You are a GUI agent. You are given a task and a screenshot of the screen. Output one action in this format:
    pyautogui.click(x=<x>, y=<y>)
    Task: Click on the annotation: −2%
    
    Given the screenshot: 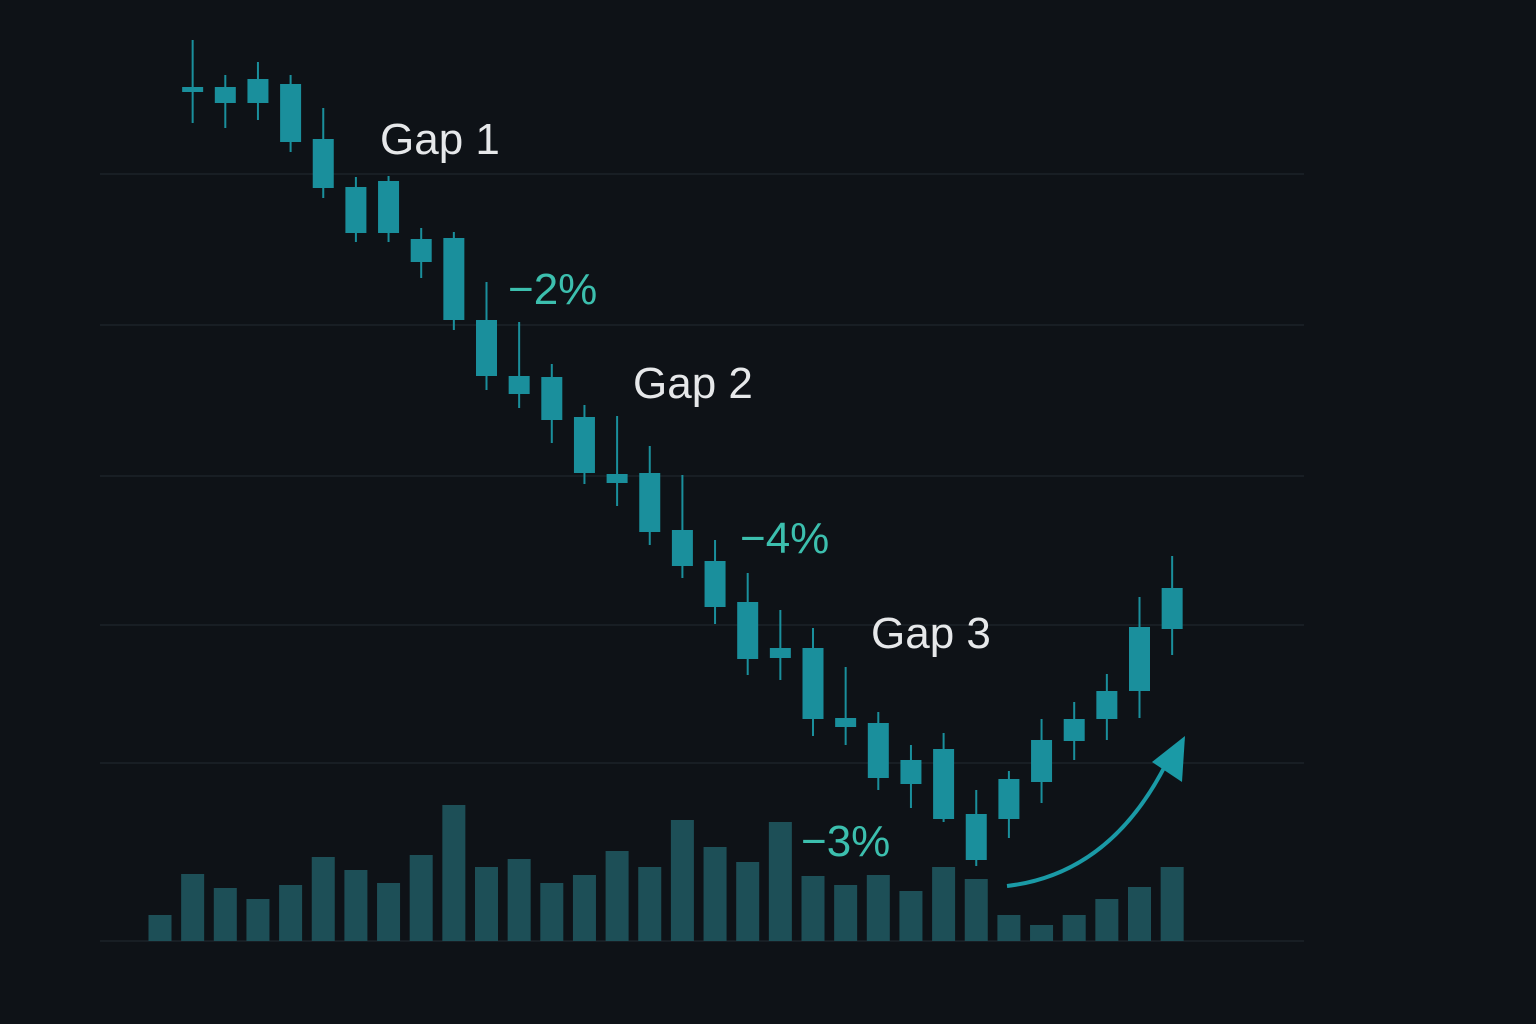 What is the action you would take?
    pyautogui.click(x=552, y=289)
    